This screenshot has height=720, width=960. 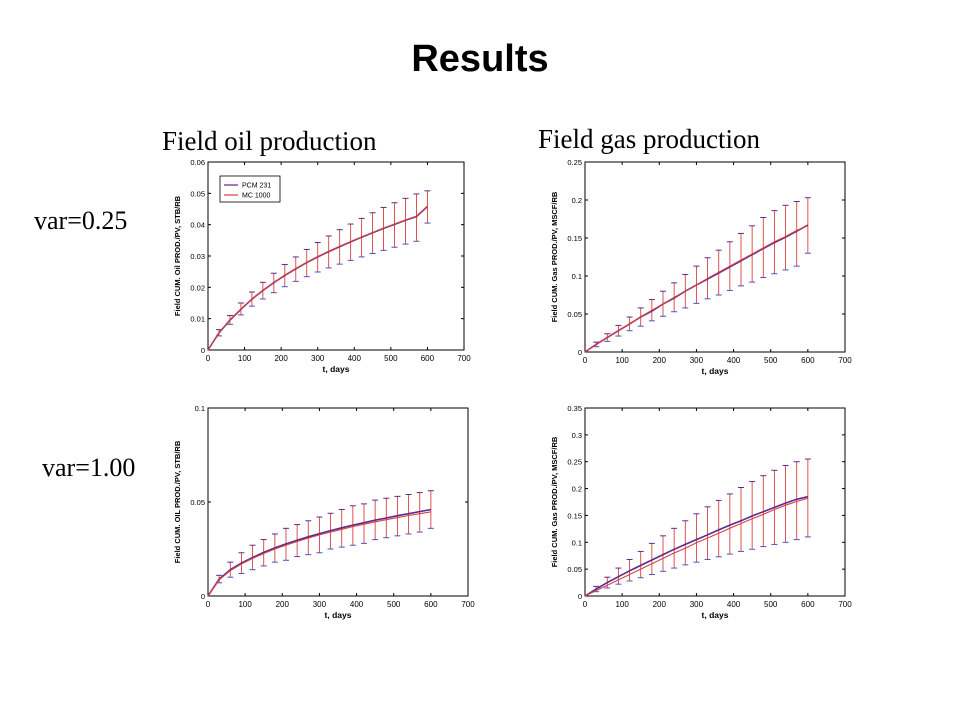 I want to click on y-tick-label: 0.01, so click(x=197, y=319).